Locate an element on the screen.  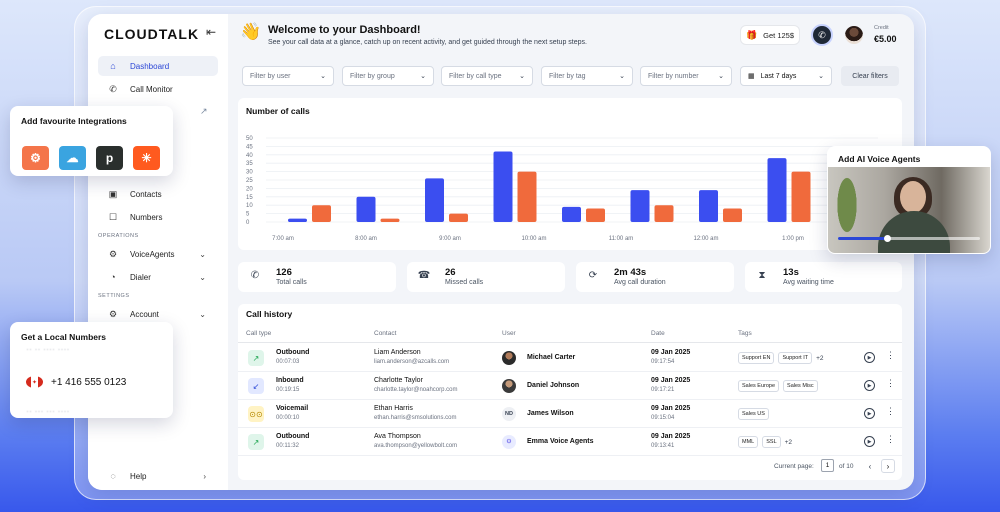
stat-value: 2m 43s is located at coordinates (630, 272).